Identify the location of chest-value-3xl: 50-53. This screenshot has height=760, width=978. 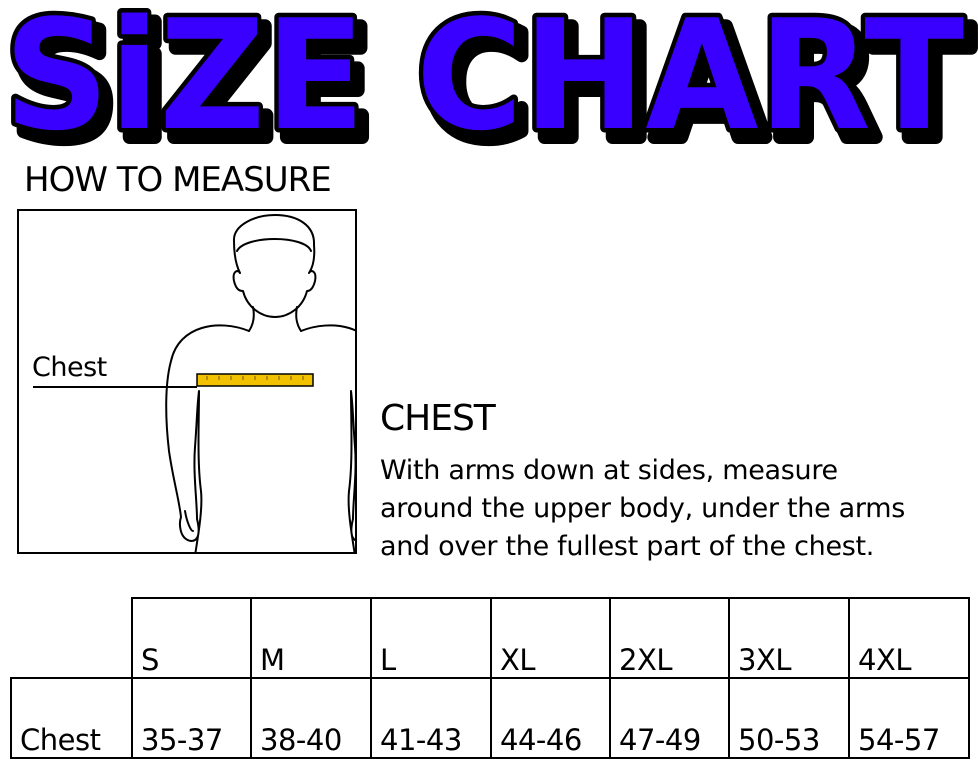
(779, 740).